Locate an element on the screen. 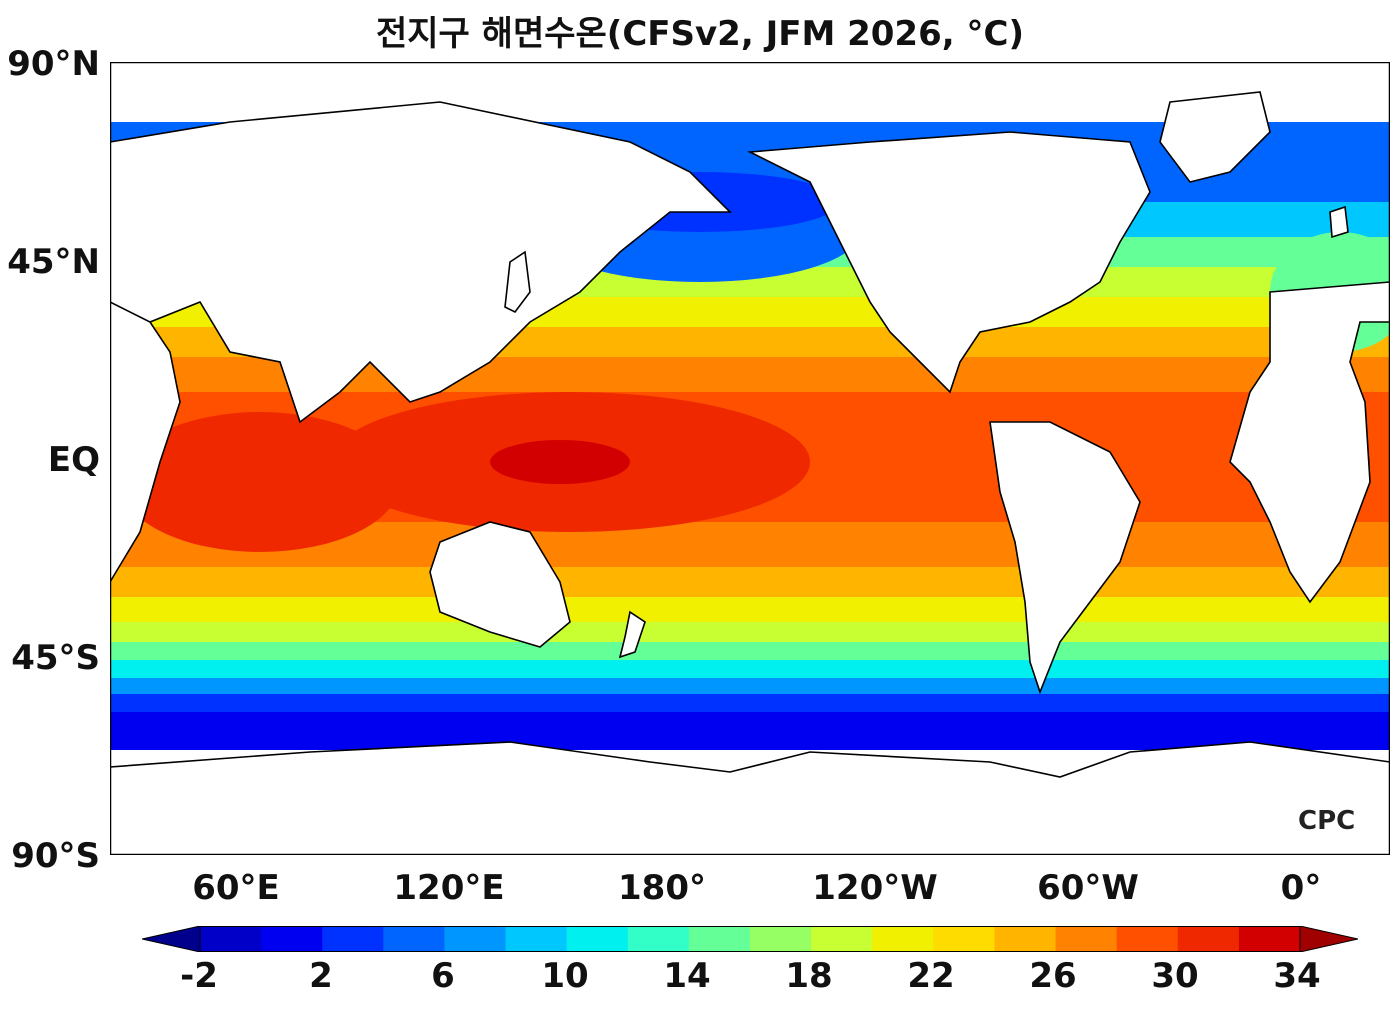 This screenshot has height=1011, width=1400. x-tick-label-120e: 120°E is located at coordinates (449, 888).